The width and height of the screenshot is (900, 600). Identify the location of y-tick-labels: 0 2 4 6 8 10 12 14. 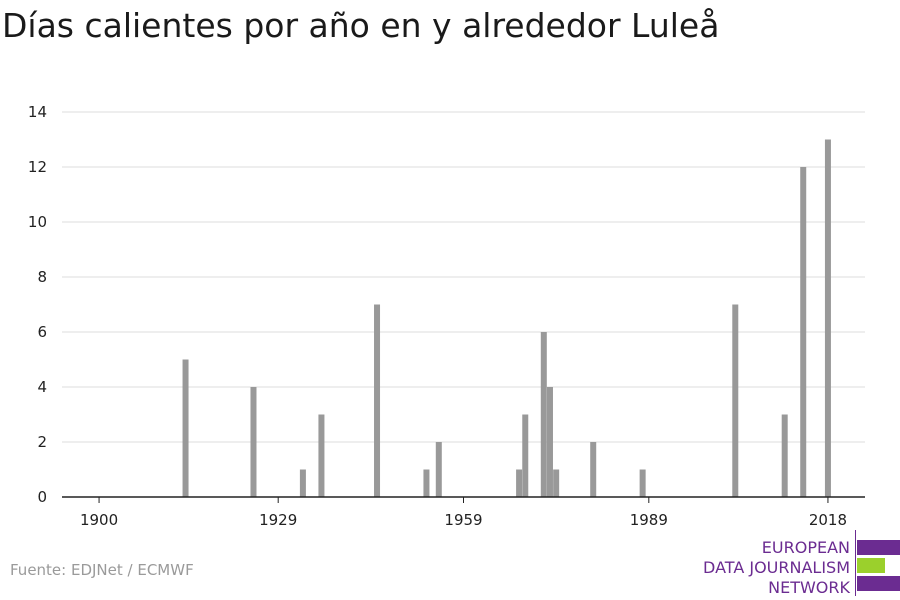
(37, 304).